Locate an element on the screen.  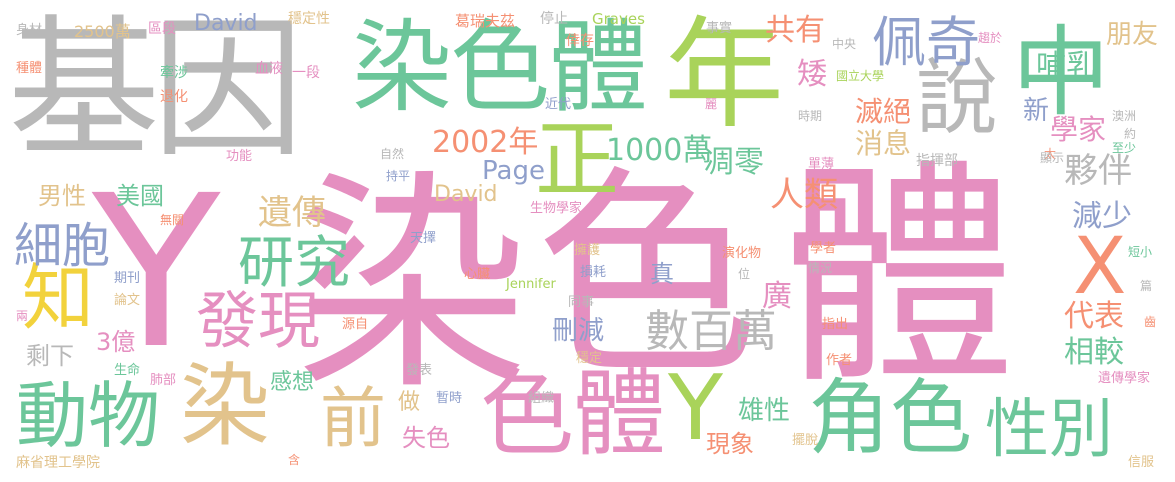
word-wuguan: 無關 is located at coordinates (172, 220).